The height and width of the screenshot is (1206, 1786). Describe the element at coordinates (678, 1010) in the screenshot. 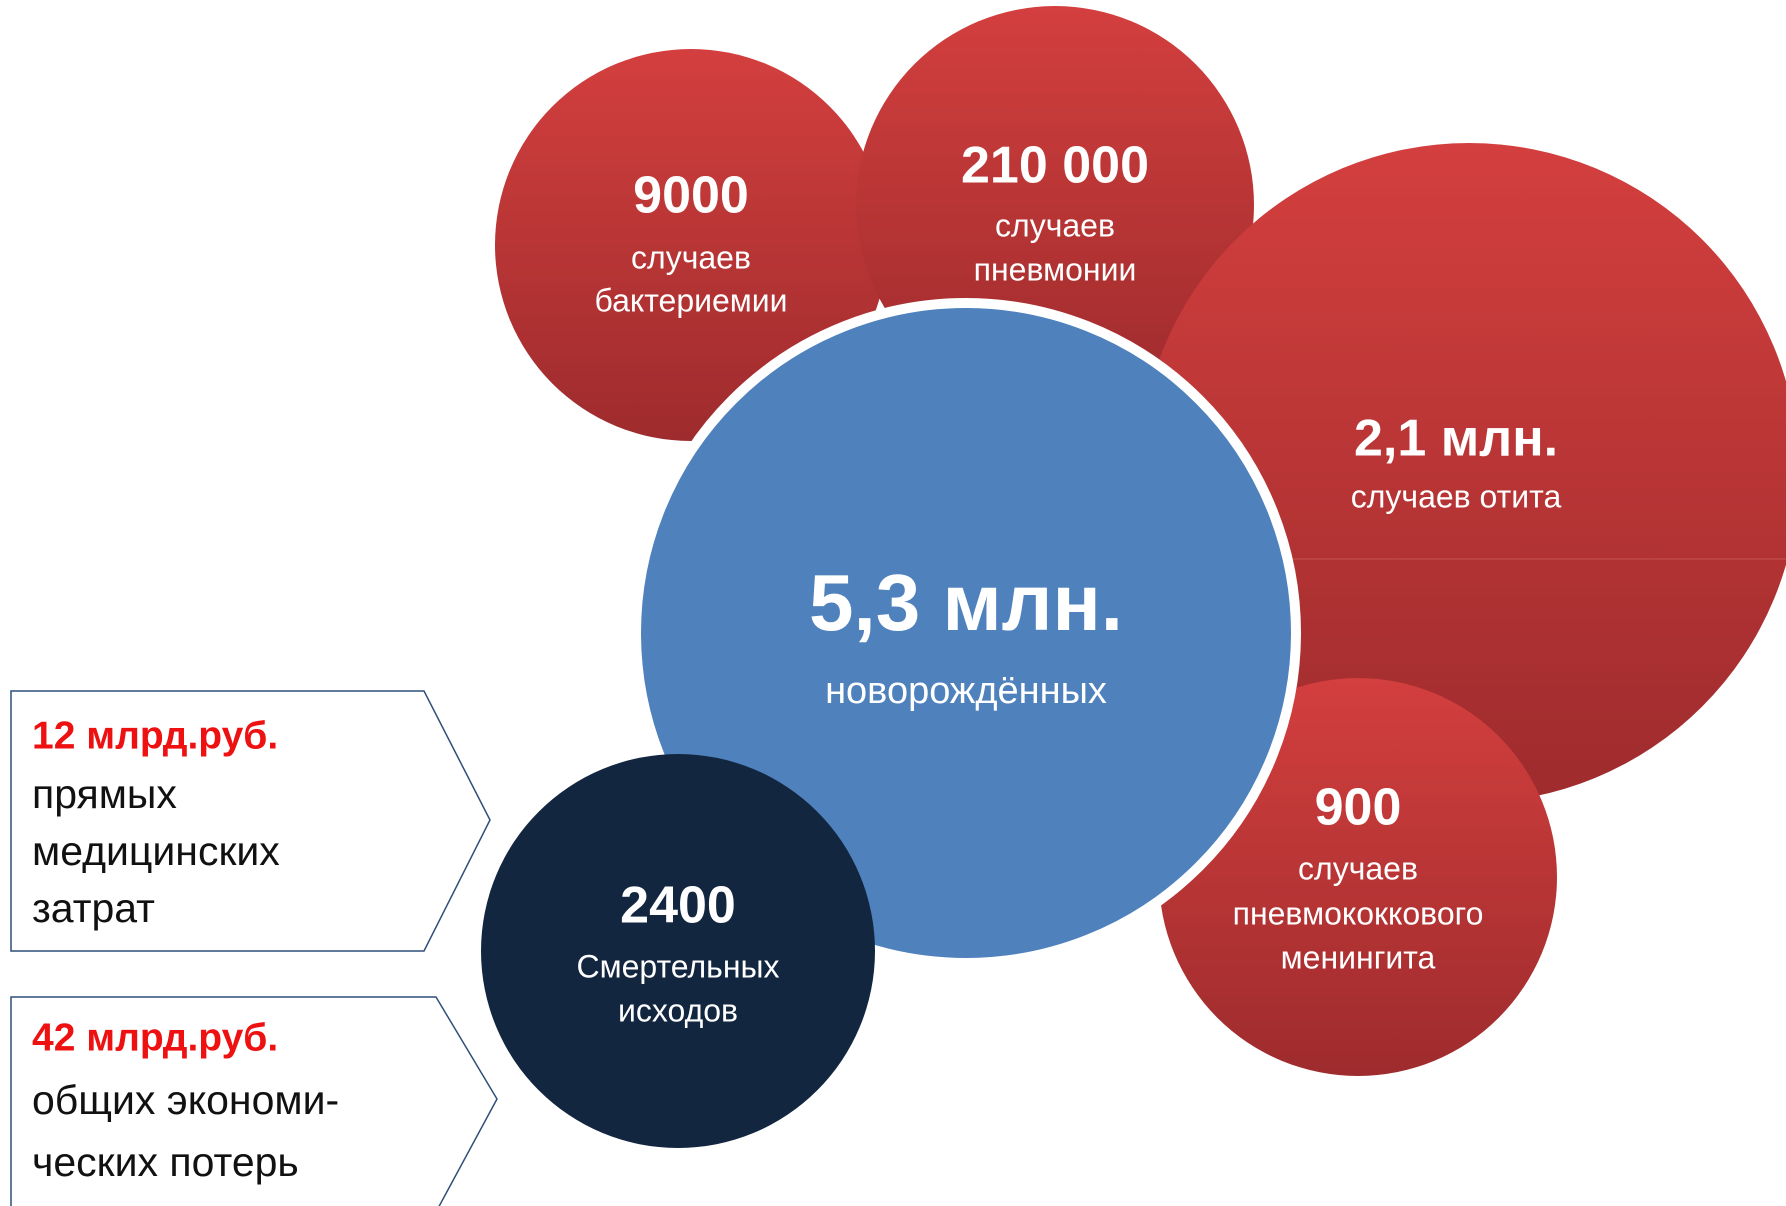

I see `bubble-label: исходов` at that location.